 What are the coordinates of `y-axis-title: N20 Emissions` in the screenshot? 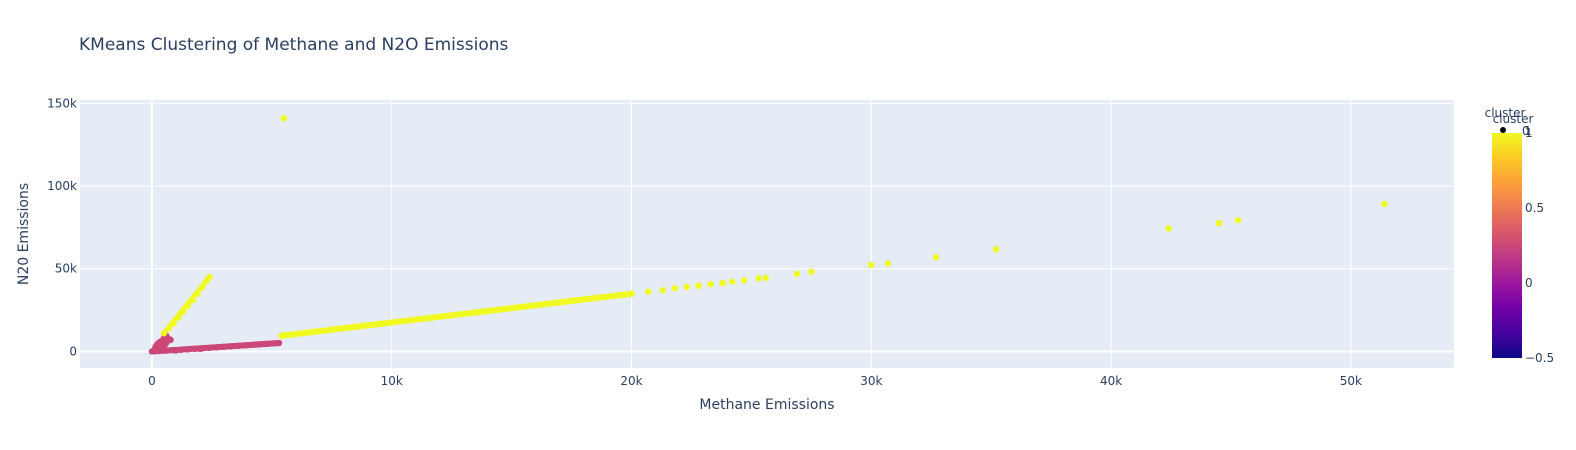 It's located at (24, 234).